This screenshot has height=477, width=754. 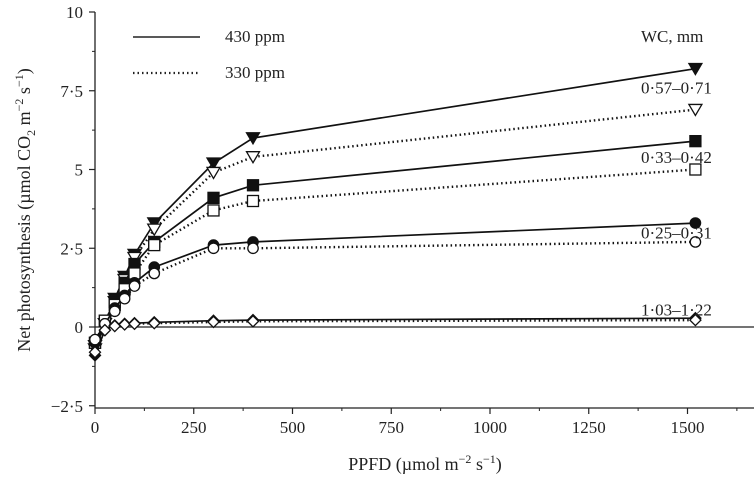 I want to click on x-axis-title-mid: s, so click(x=477, y=464).